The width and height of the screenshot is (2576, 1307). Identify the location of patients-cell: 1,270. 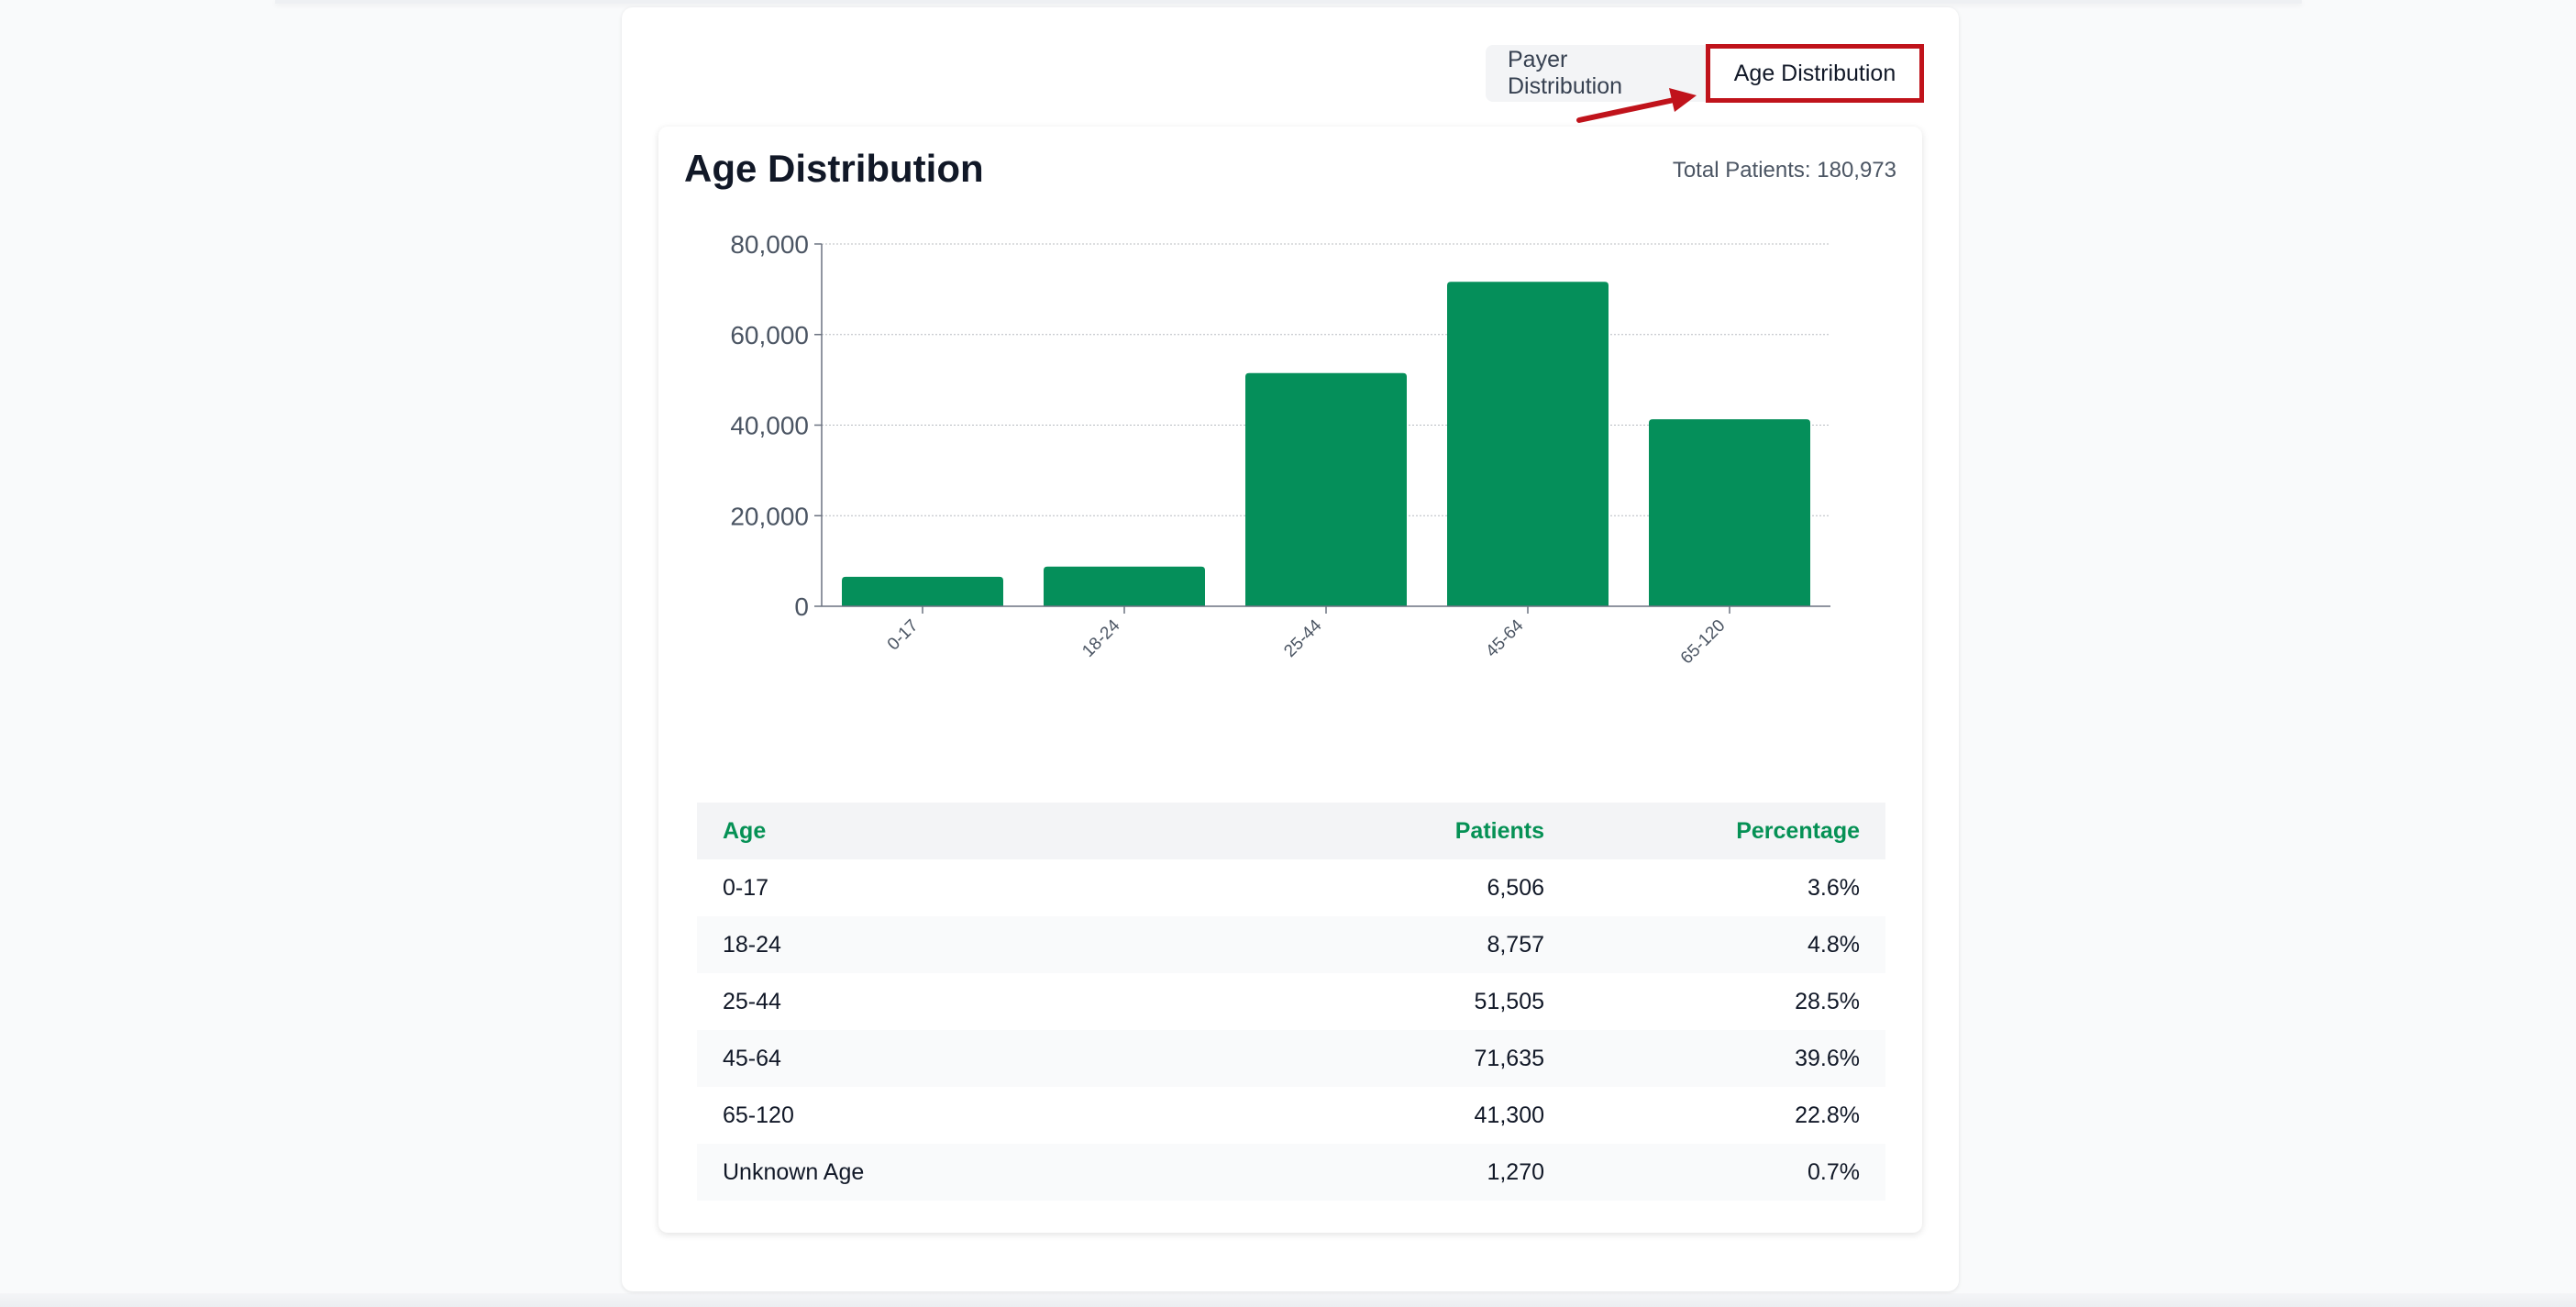
(1397, 1172).